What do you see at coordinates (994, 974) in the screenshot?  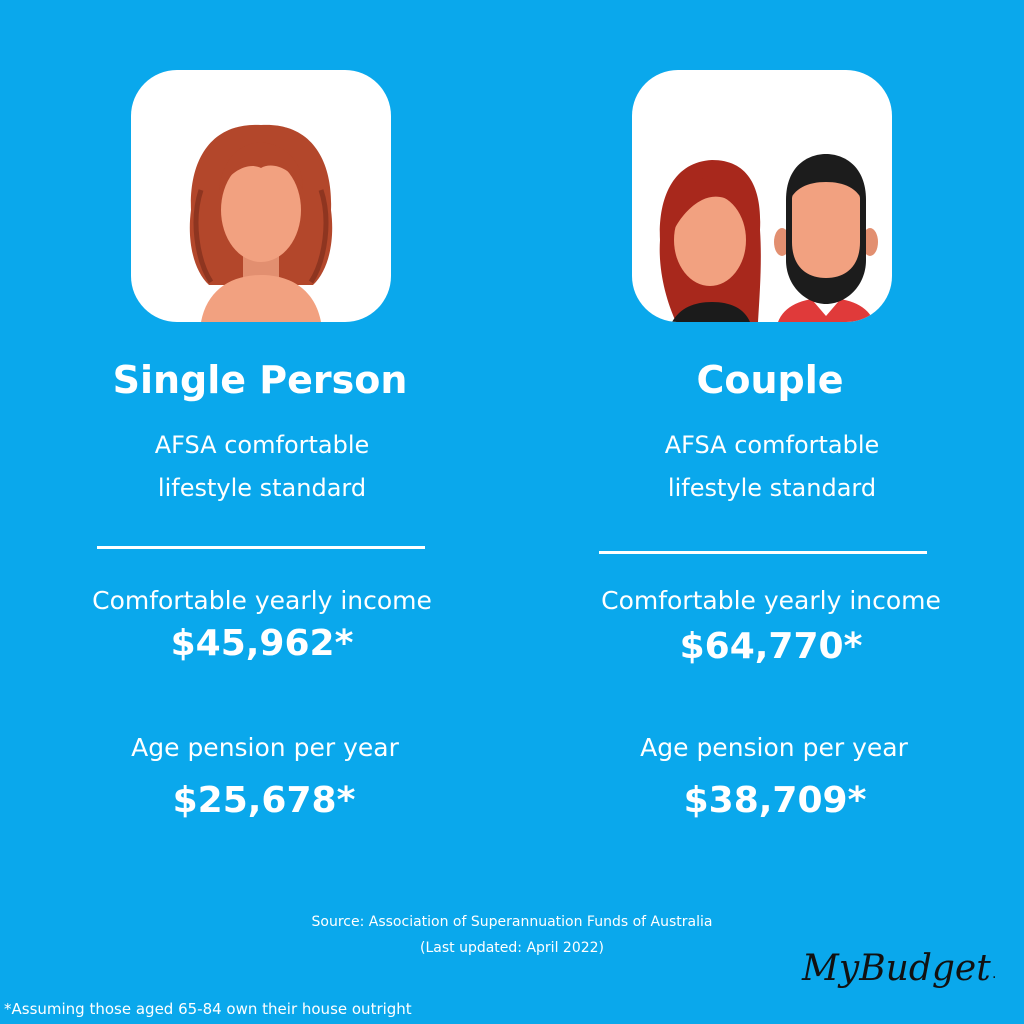 I see `logo-mark: .` at bounding box center [994, 974].